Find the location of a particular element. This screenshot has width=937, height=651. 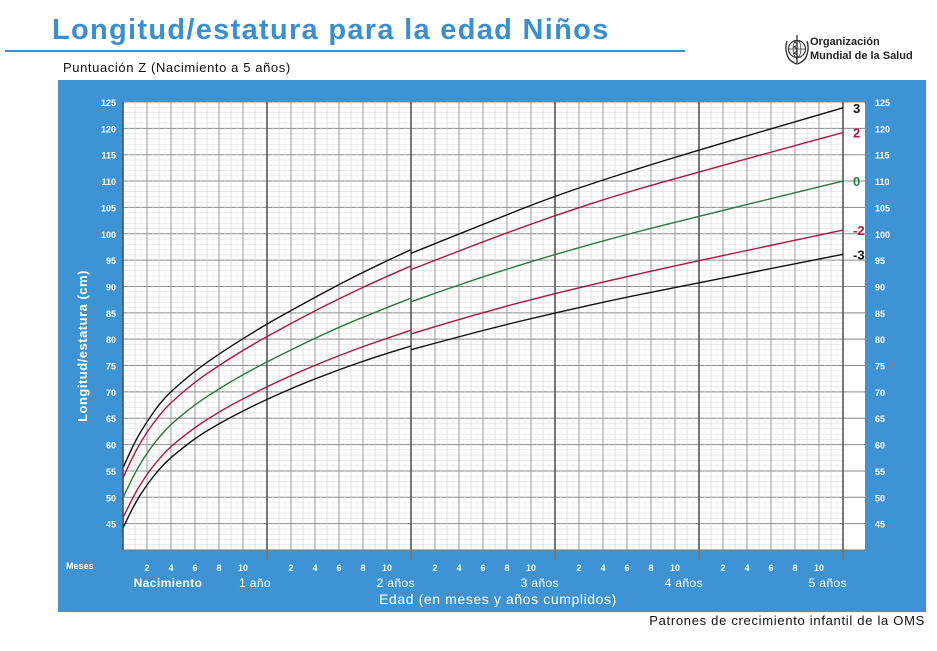

y-tick-right: 95 is located at coordinates (880, 261).